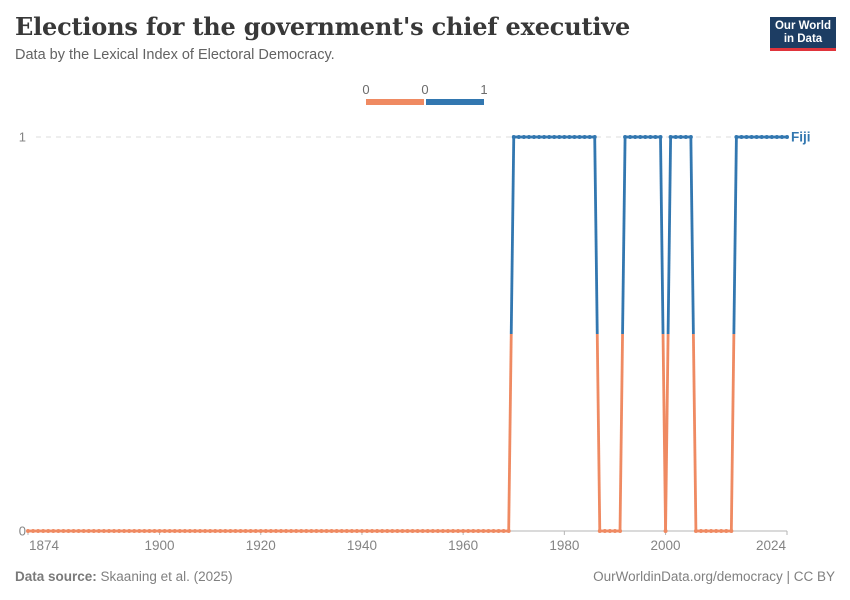  I want to click on x-tick-label: 1900, so click(160, 545).